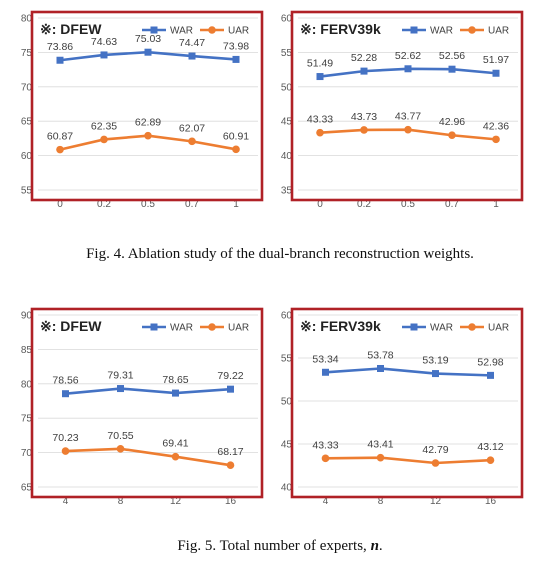  What do you see at coordinates (231, 501) in the screenshot?
I see `x-tick-label: 16` at bounding box center [231, 501].